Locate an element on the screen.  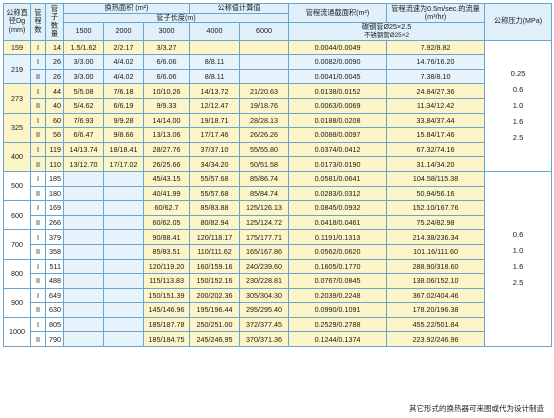
cell-area: 0.2529/0.2788 is located at coordinates (338, 324).